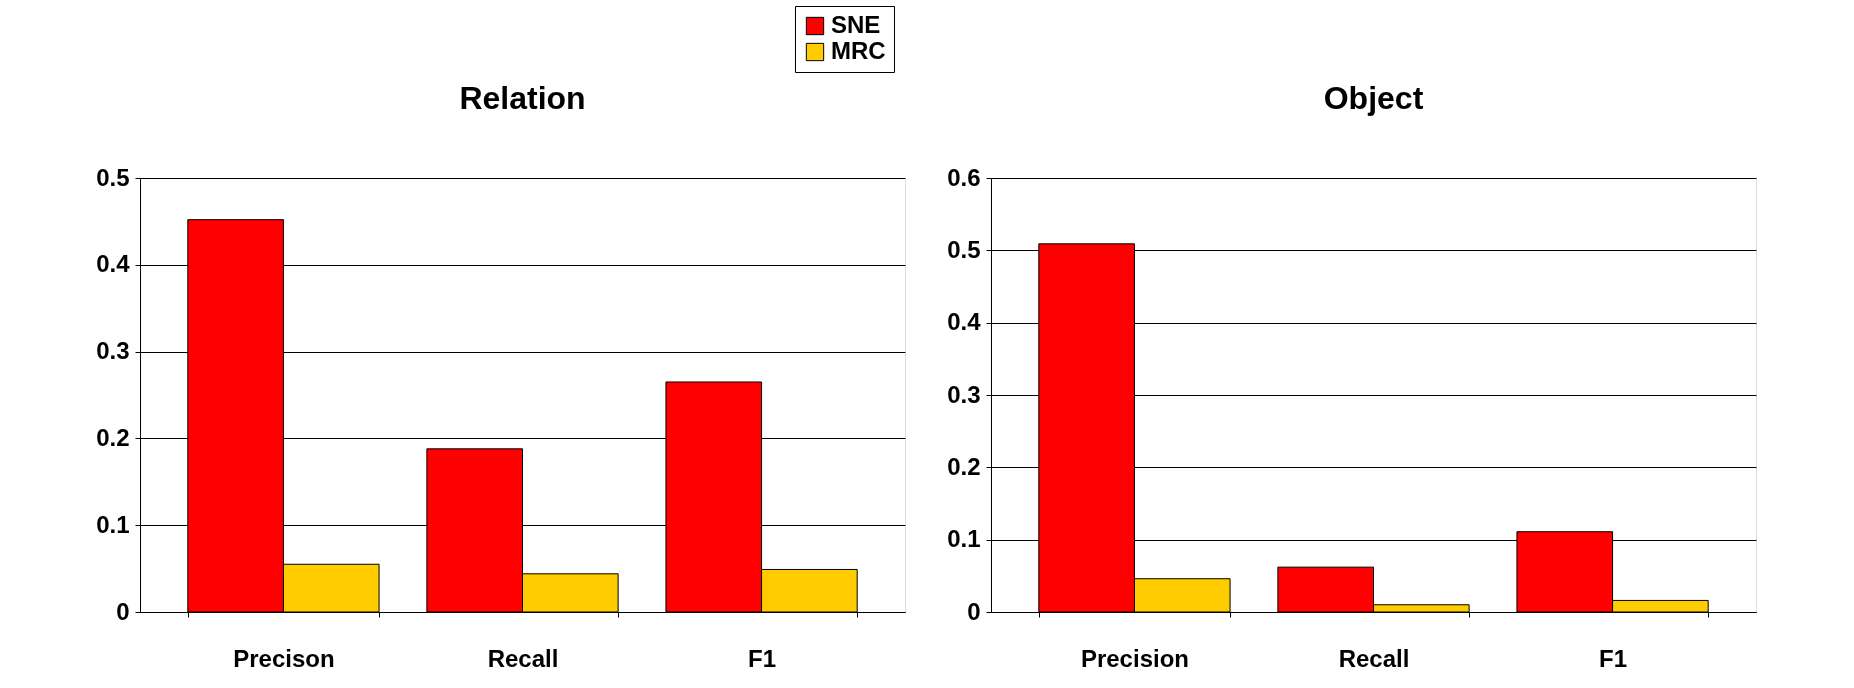 This screenshot has width=1854, height=688. What do you see at coordinates (1134, 658) in the screenshot?
I see `x-tick-label: Precision` at bounding box center [1134, 658].